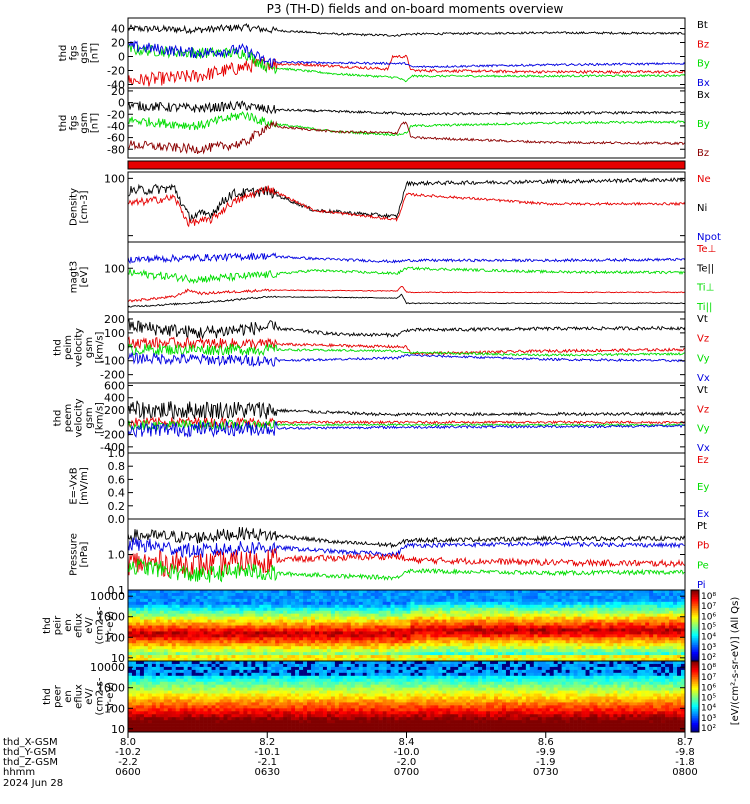 The height and width of the screenshot is (804, 750). What do you see at coordinates (703, 378) in the screenshot?
I see `legend-peim-3: Vx` at bounding box center [703, 378].